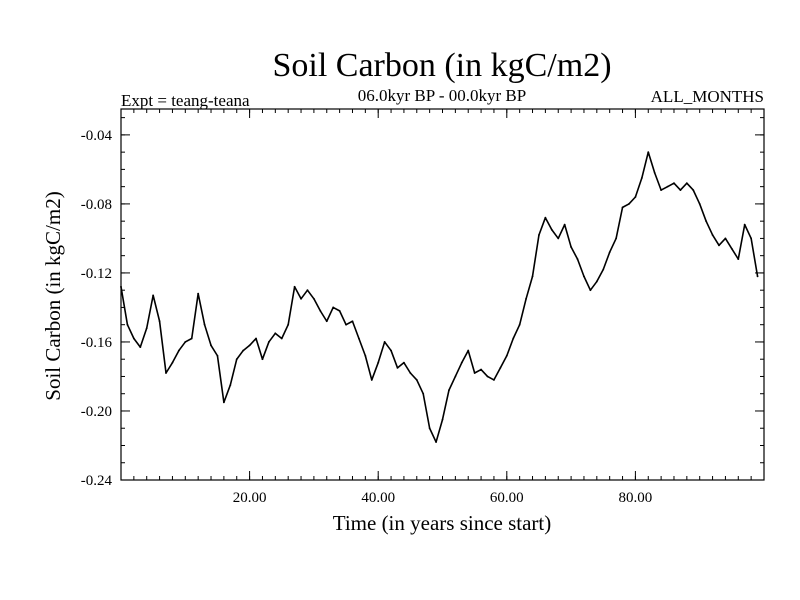  Describe the element at coordinates (97, 343) in the screenshot. I see `y-tick-label: -0.16` at that location.